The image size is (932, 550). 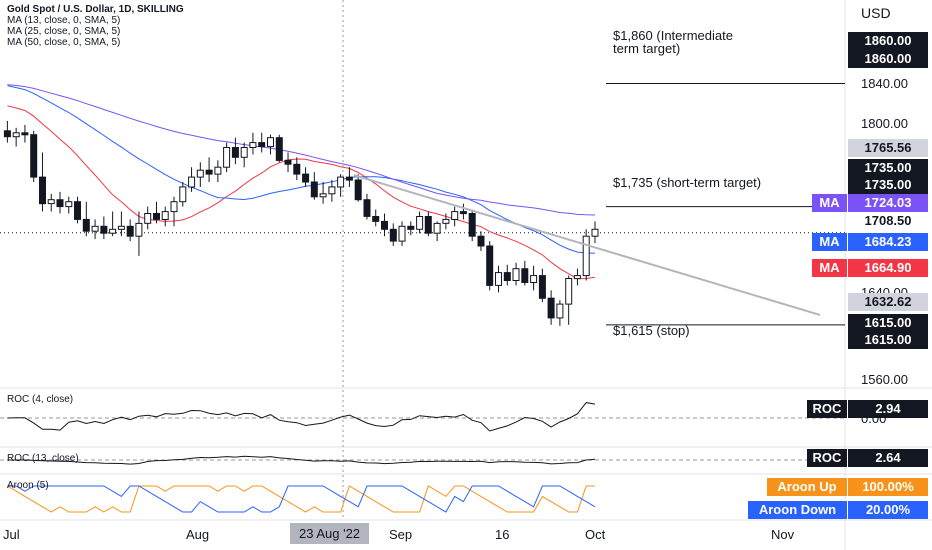 What do you see at coordinates (595, 534) in the screenshot?
I see `time-label-oct: Oct` at bounding box center [595, 534].